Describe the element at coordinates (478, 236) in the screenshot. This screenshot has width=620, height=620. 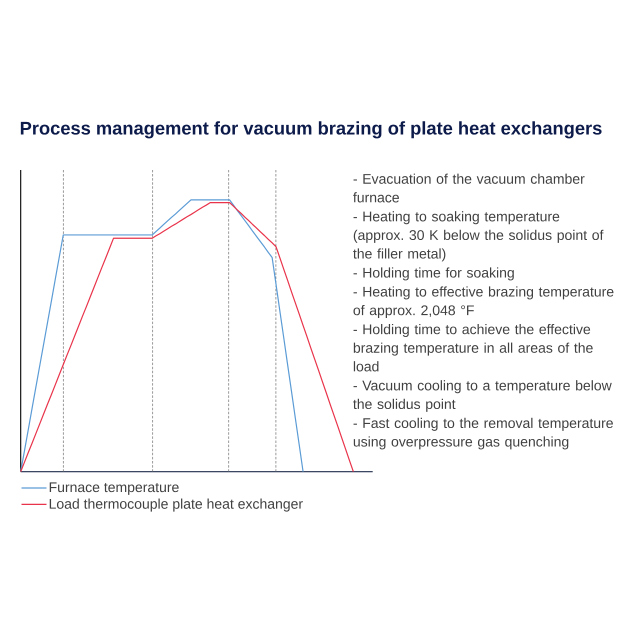
I see `annotation: - Heating to soaking temperature (approx. 30 K below the solidus point of the filler metal)` at that location.